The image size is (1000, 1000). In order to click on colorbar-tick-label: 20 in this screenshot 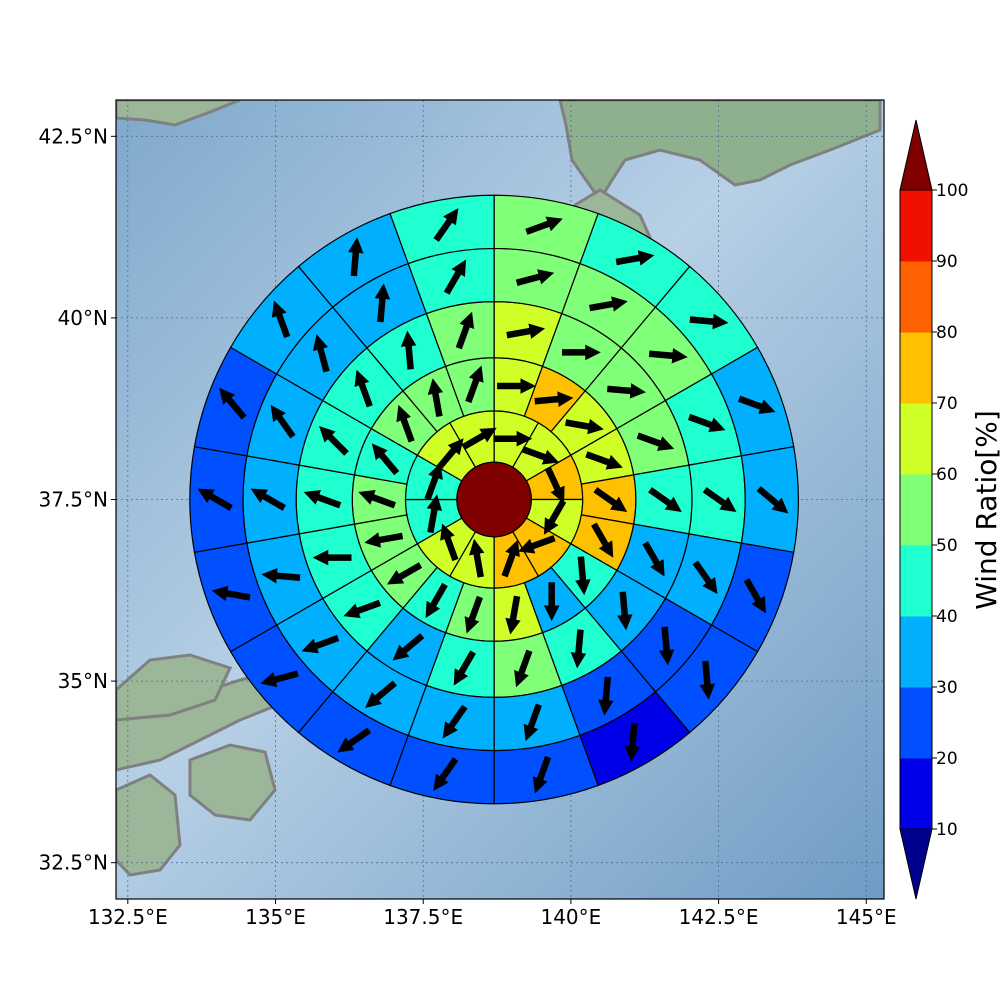, I will do `click(947, 759)`.